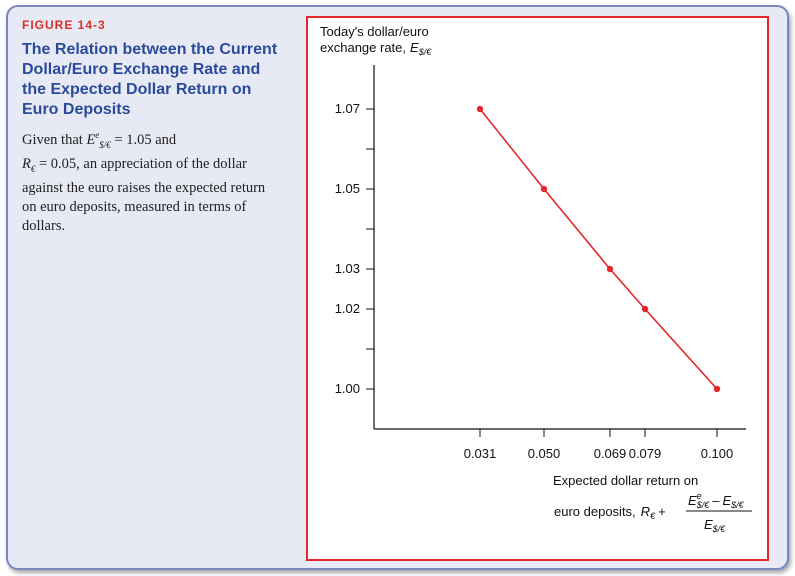 The image size is (795, 576). I want to click on y-axis-label-line1: Today's dollar/euro, so click(374, 31).